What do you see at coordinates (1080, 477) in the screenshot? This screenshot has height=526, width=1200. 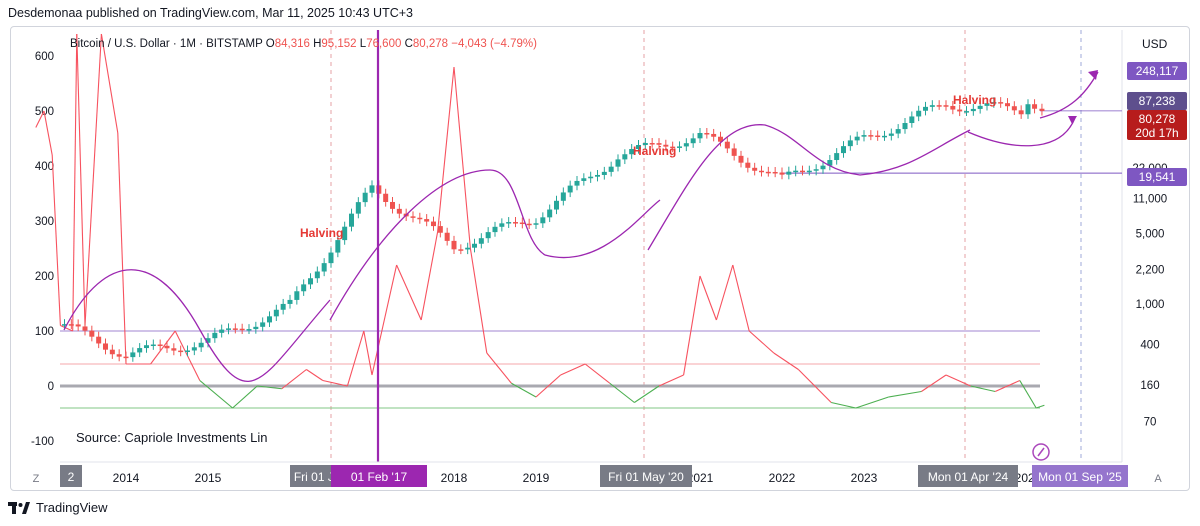 I see `time-badge-sep25-text: Mon 01 Sep '25` at bounding box center [1080, 477].